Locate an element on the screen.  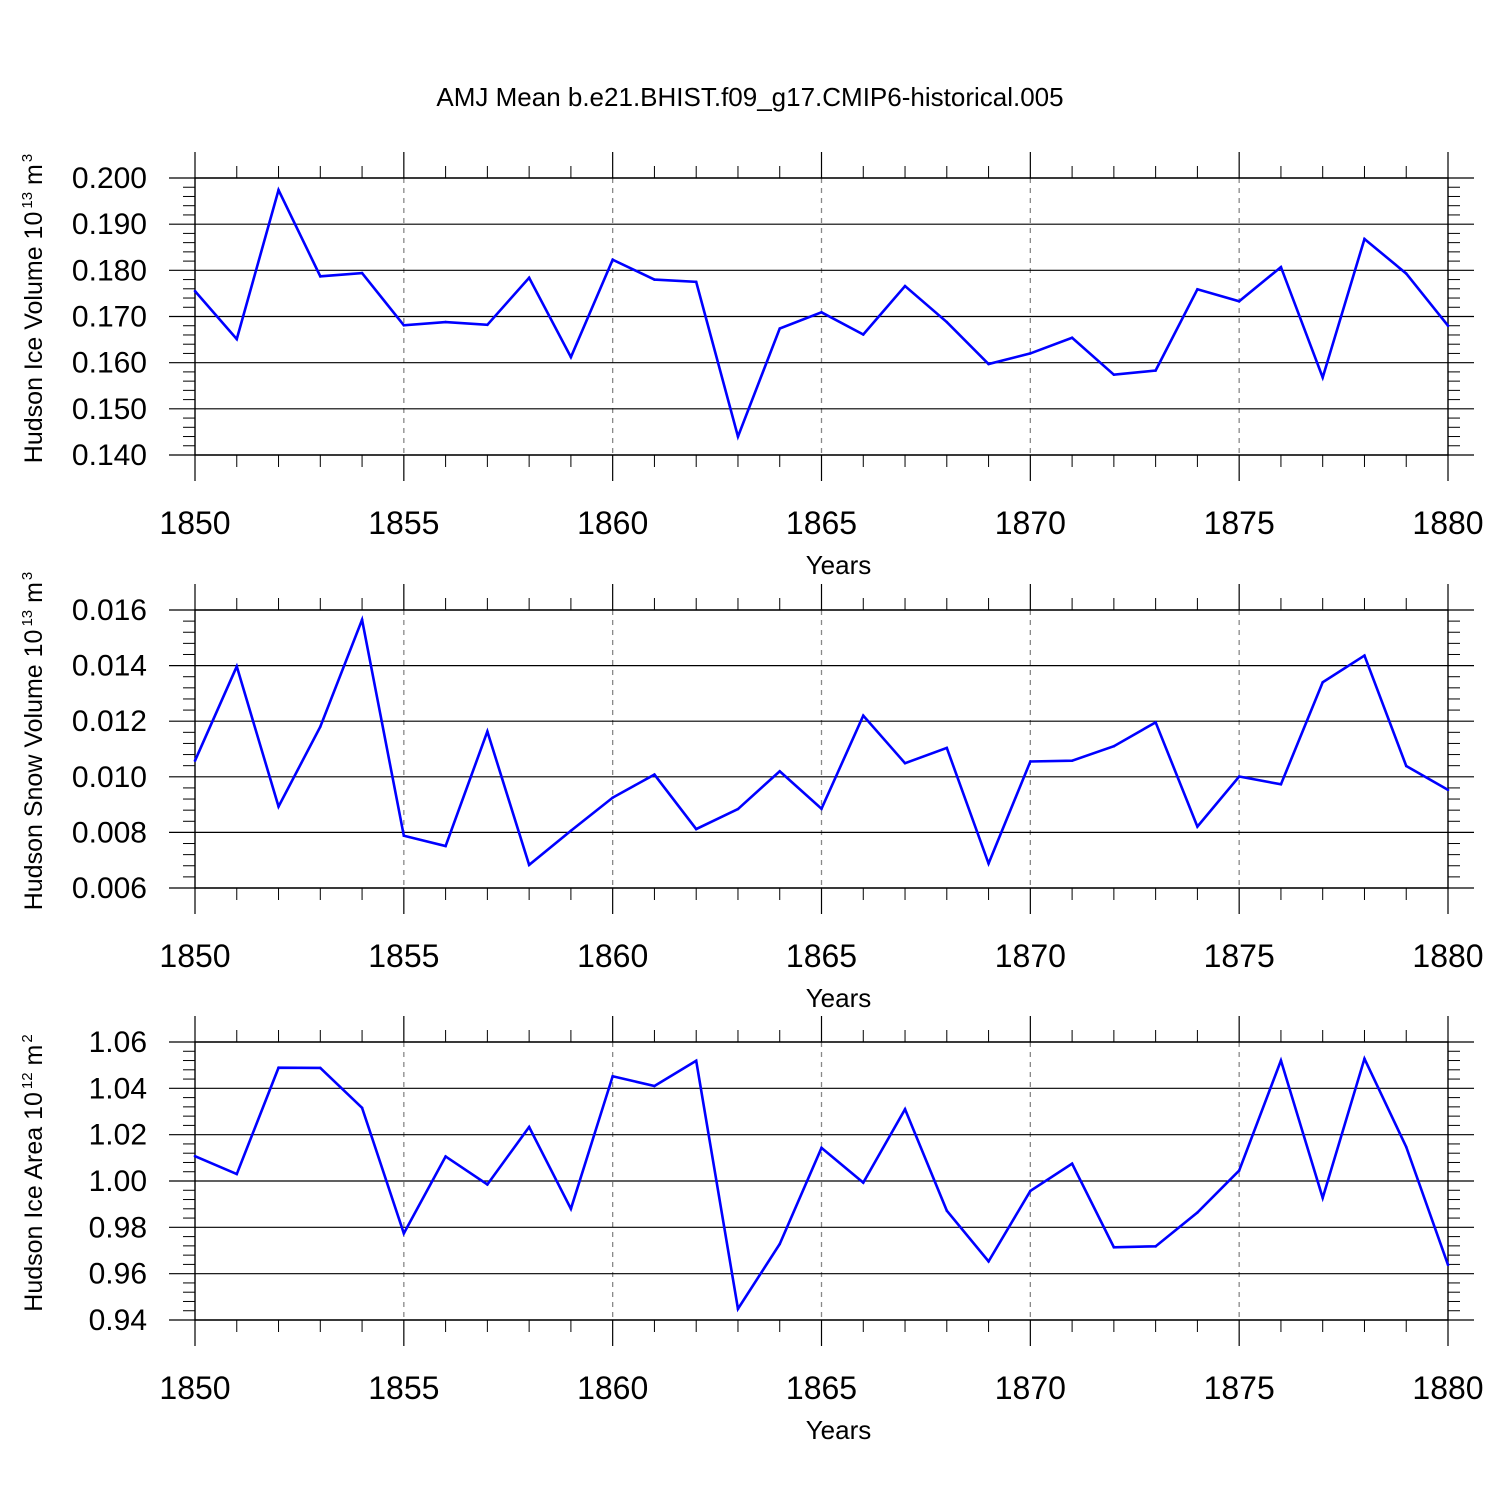
y-tick-label: 0.96 is located at coordinates (118, 1274).